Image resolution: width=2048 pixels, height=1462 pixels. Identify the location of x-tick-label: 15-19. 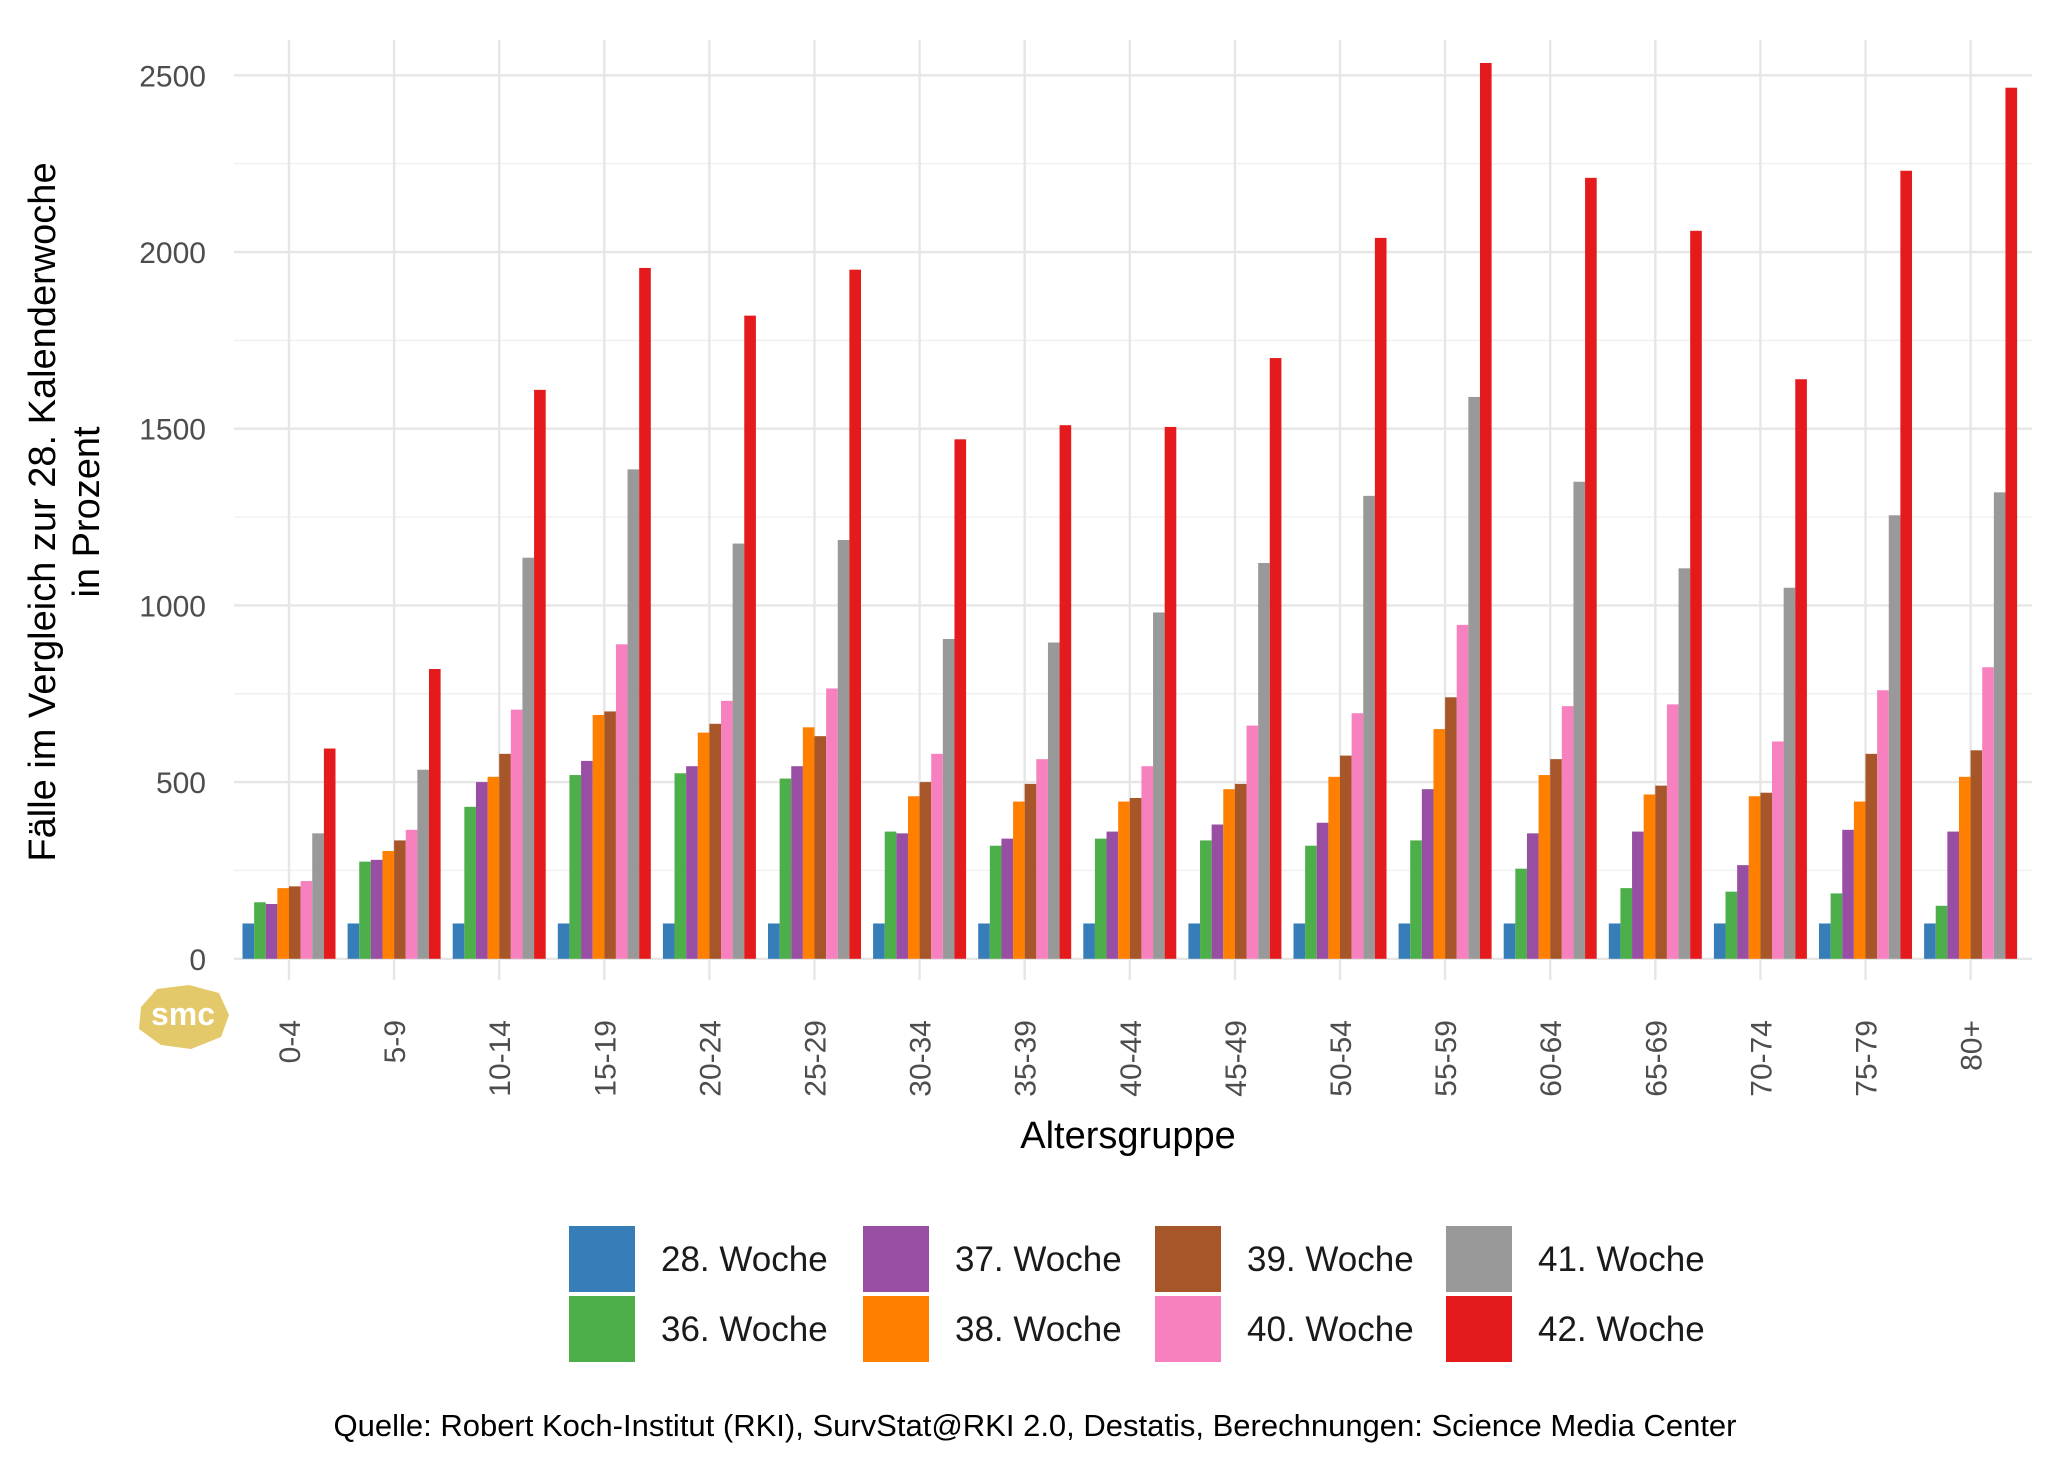
(605, 1058).